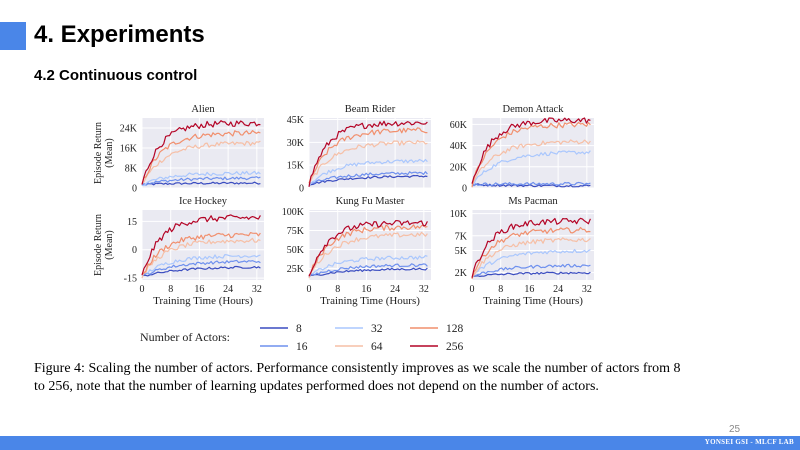 This screenshot has height=450, width=800. Describe the element at coordinates (735, 429) in the screenshot. I see `page-number: 25` at that location.